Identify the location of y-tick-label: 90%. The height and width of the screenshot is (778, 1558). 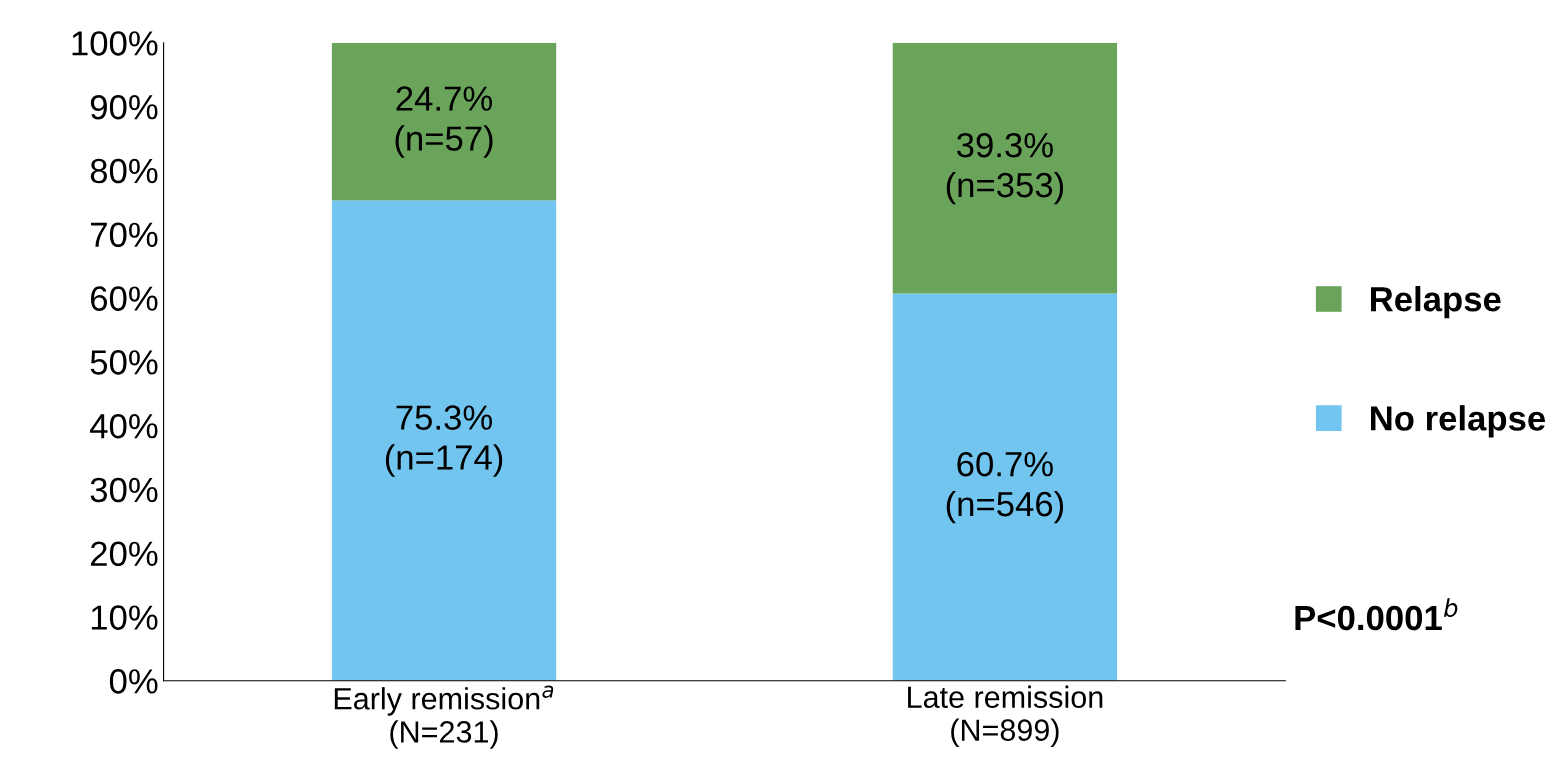
(124, 107).